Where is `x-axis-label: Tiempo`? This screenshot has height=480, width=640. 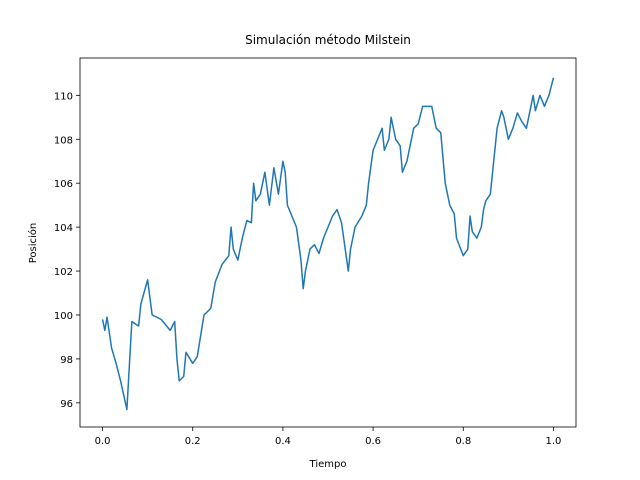
x-axis-label: Tiempo is located at coordinates (328, 464).